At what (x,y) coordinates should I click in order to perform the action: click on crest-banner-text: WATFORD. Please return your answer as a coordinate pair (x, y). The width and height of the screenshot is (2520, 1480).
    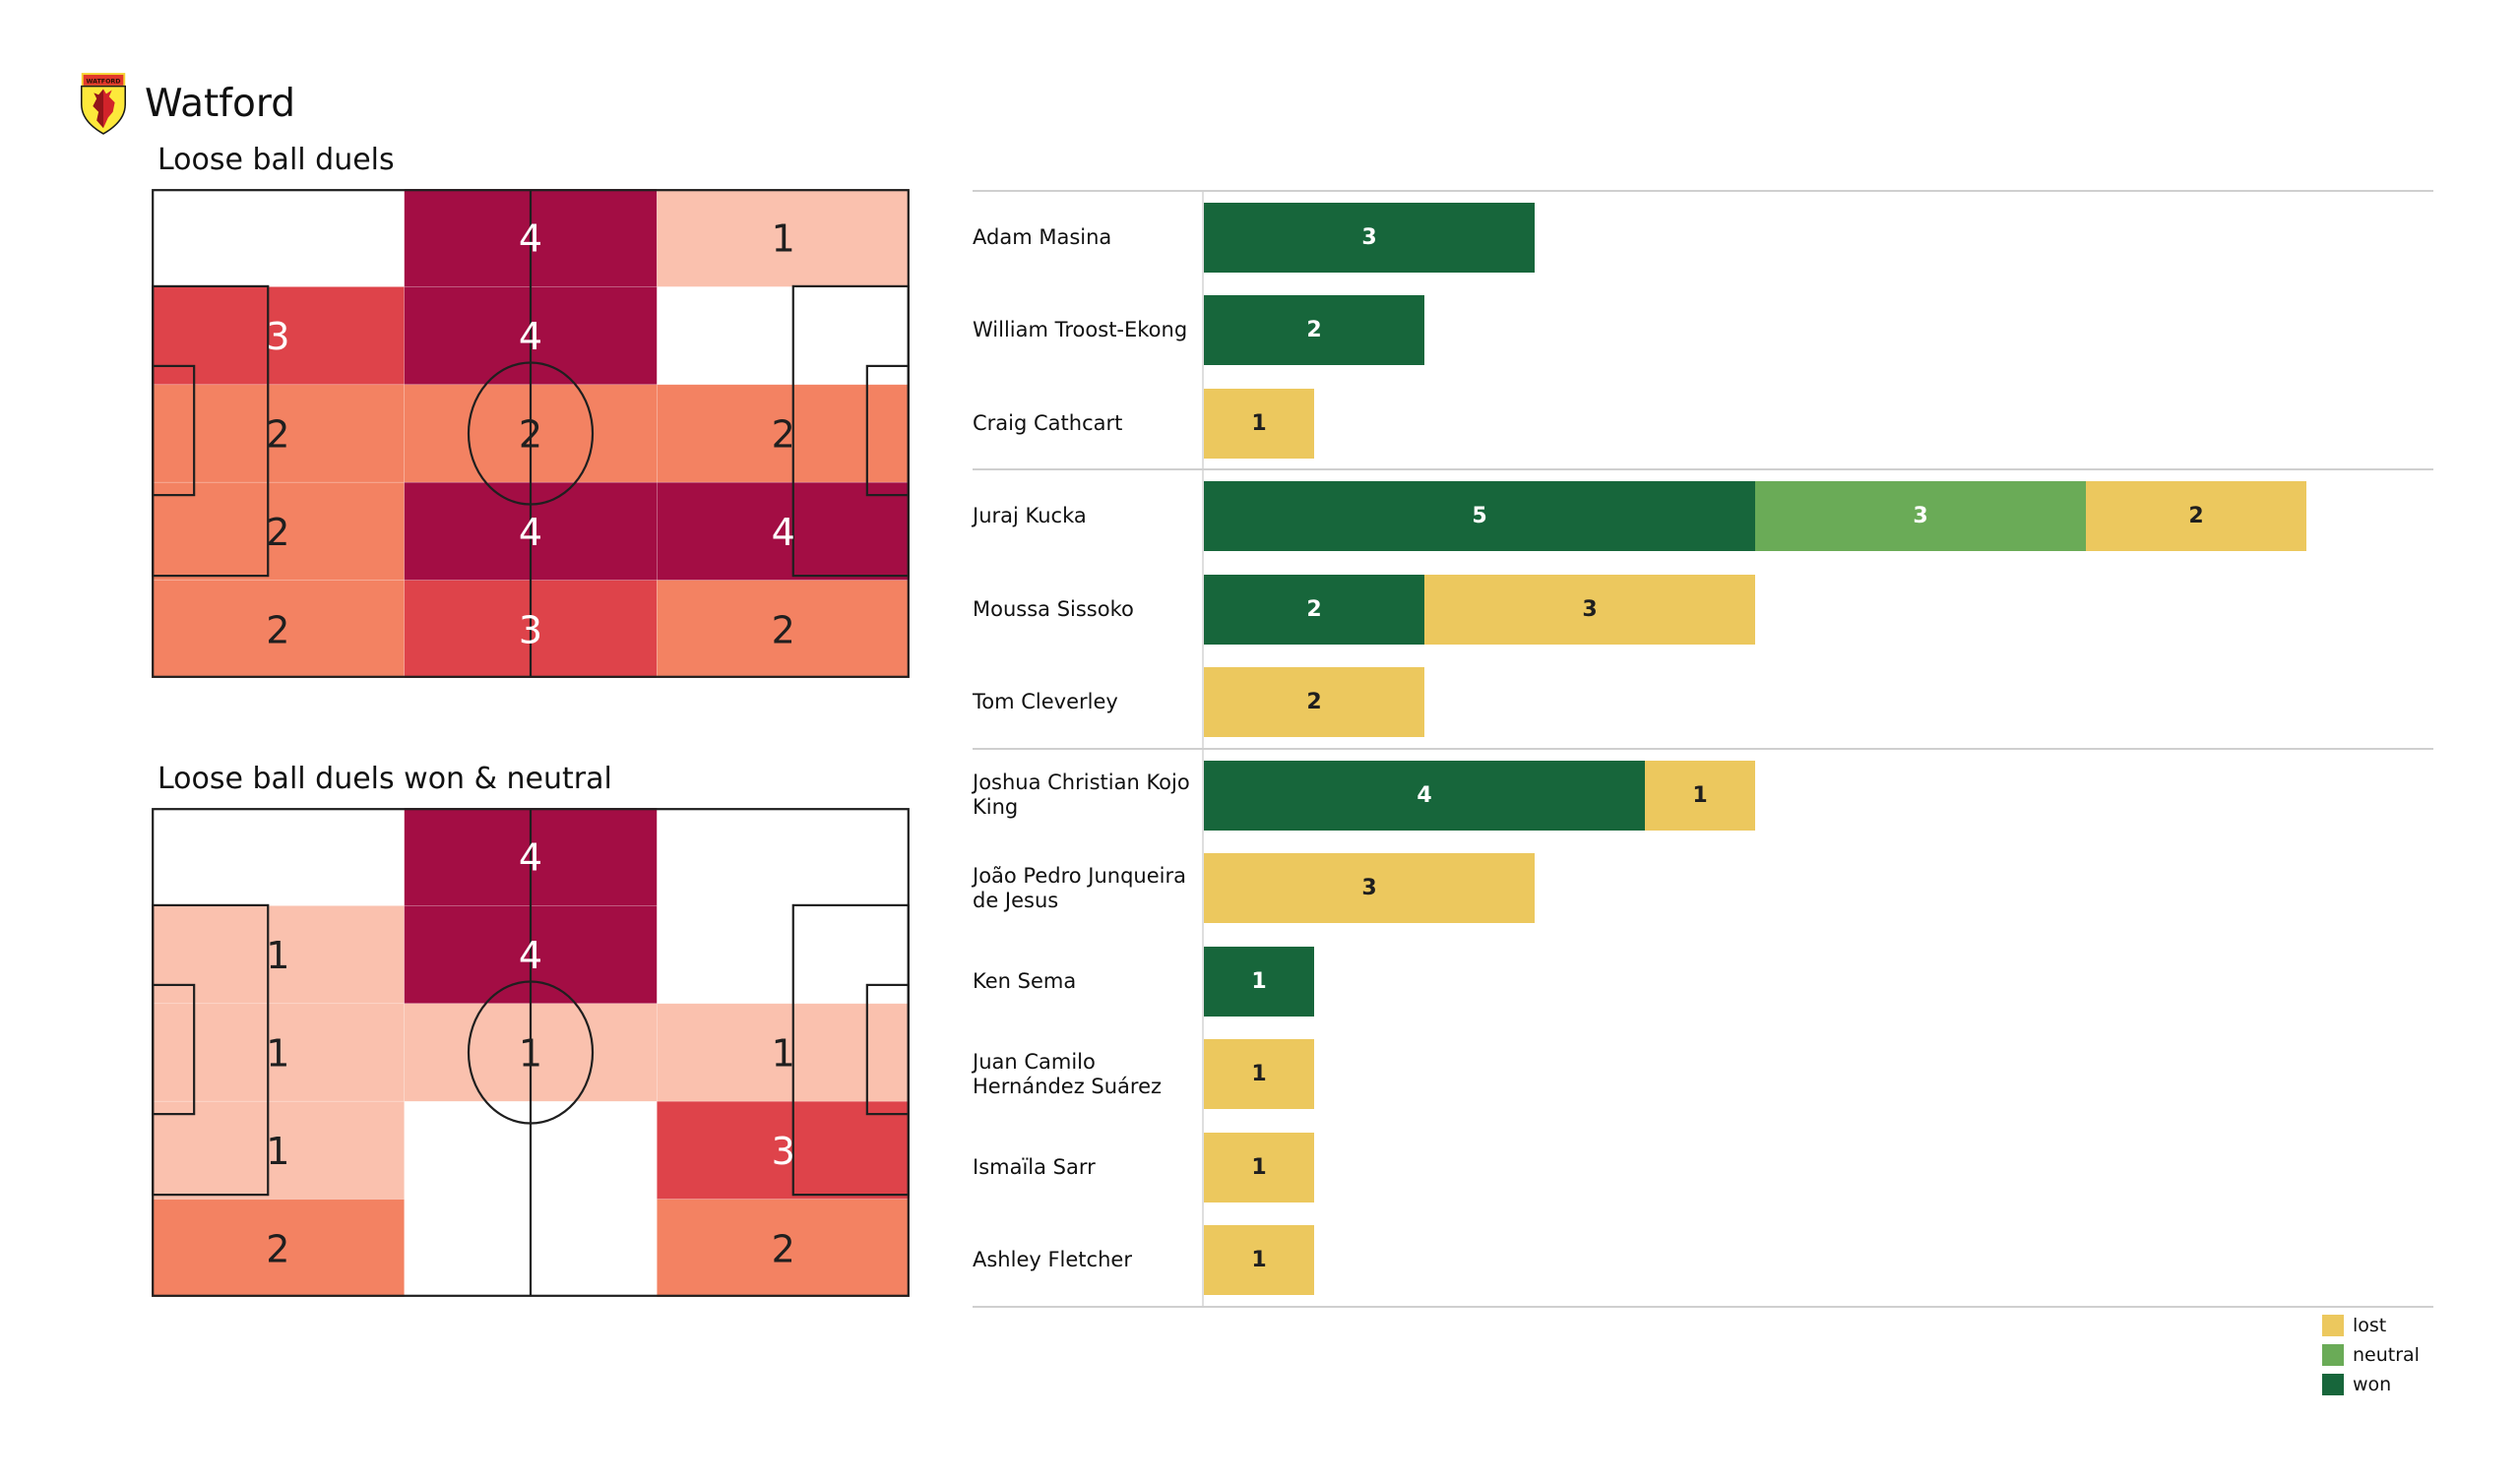
    Looking at the image, I should click on (104, 82).